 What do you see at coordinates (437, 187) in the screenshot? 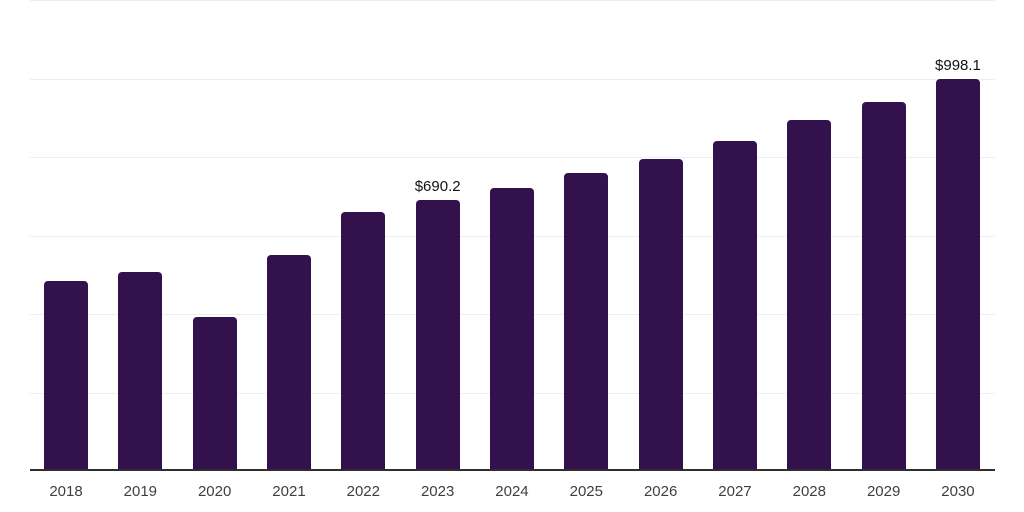
I see `bar-data-label-2023: $690.2` at bounding box center [437, 187].